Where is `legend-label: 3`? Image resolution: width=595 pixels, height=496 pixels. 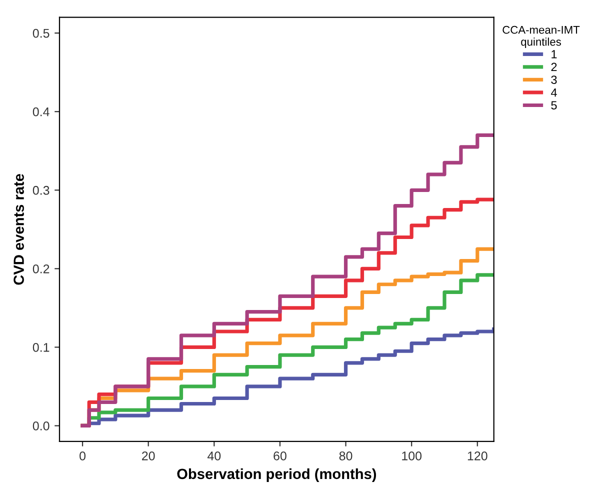 legend-label: 3 is located at coordinates (554, 80).